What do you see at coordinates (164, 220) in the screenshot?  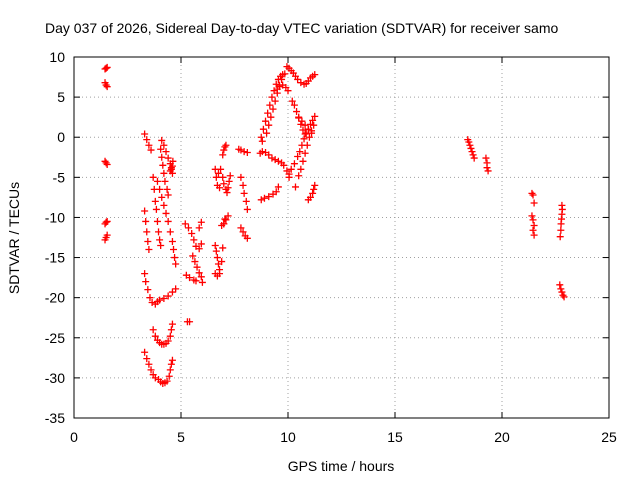 I see `series-prn-e` at bounding box center [164, 220].